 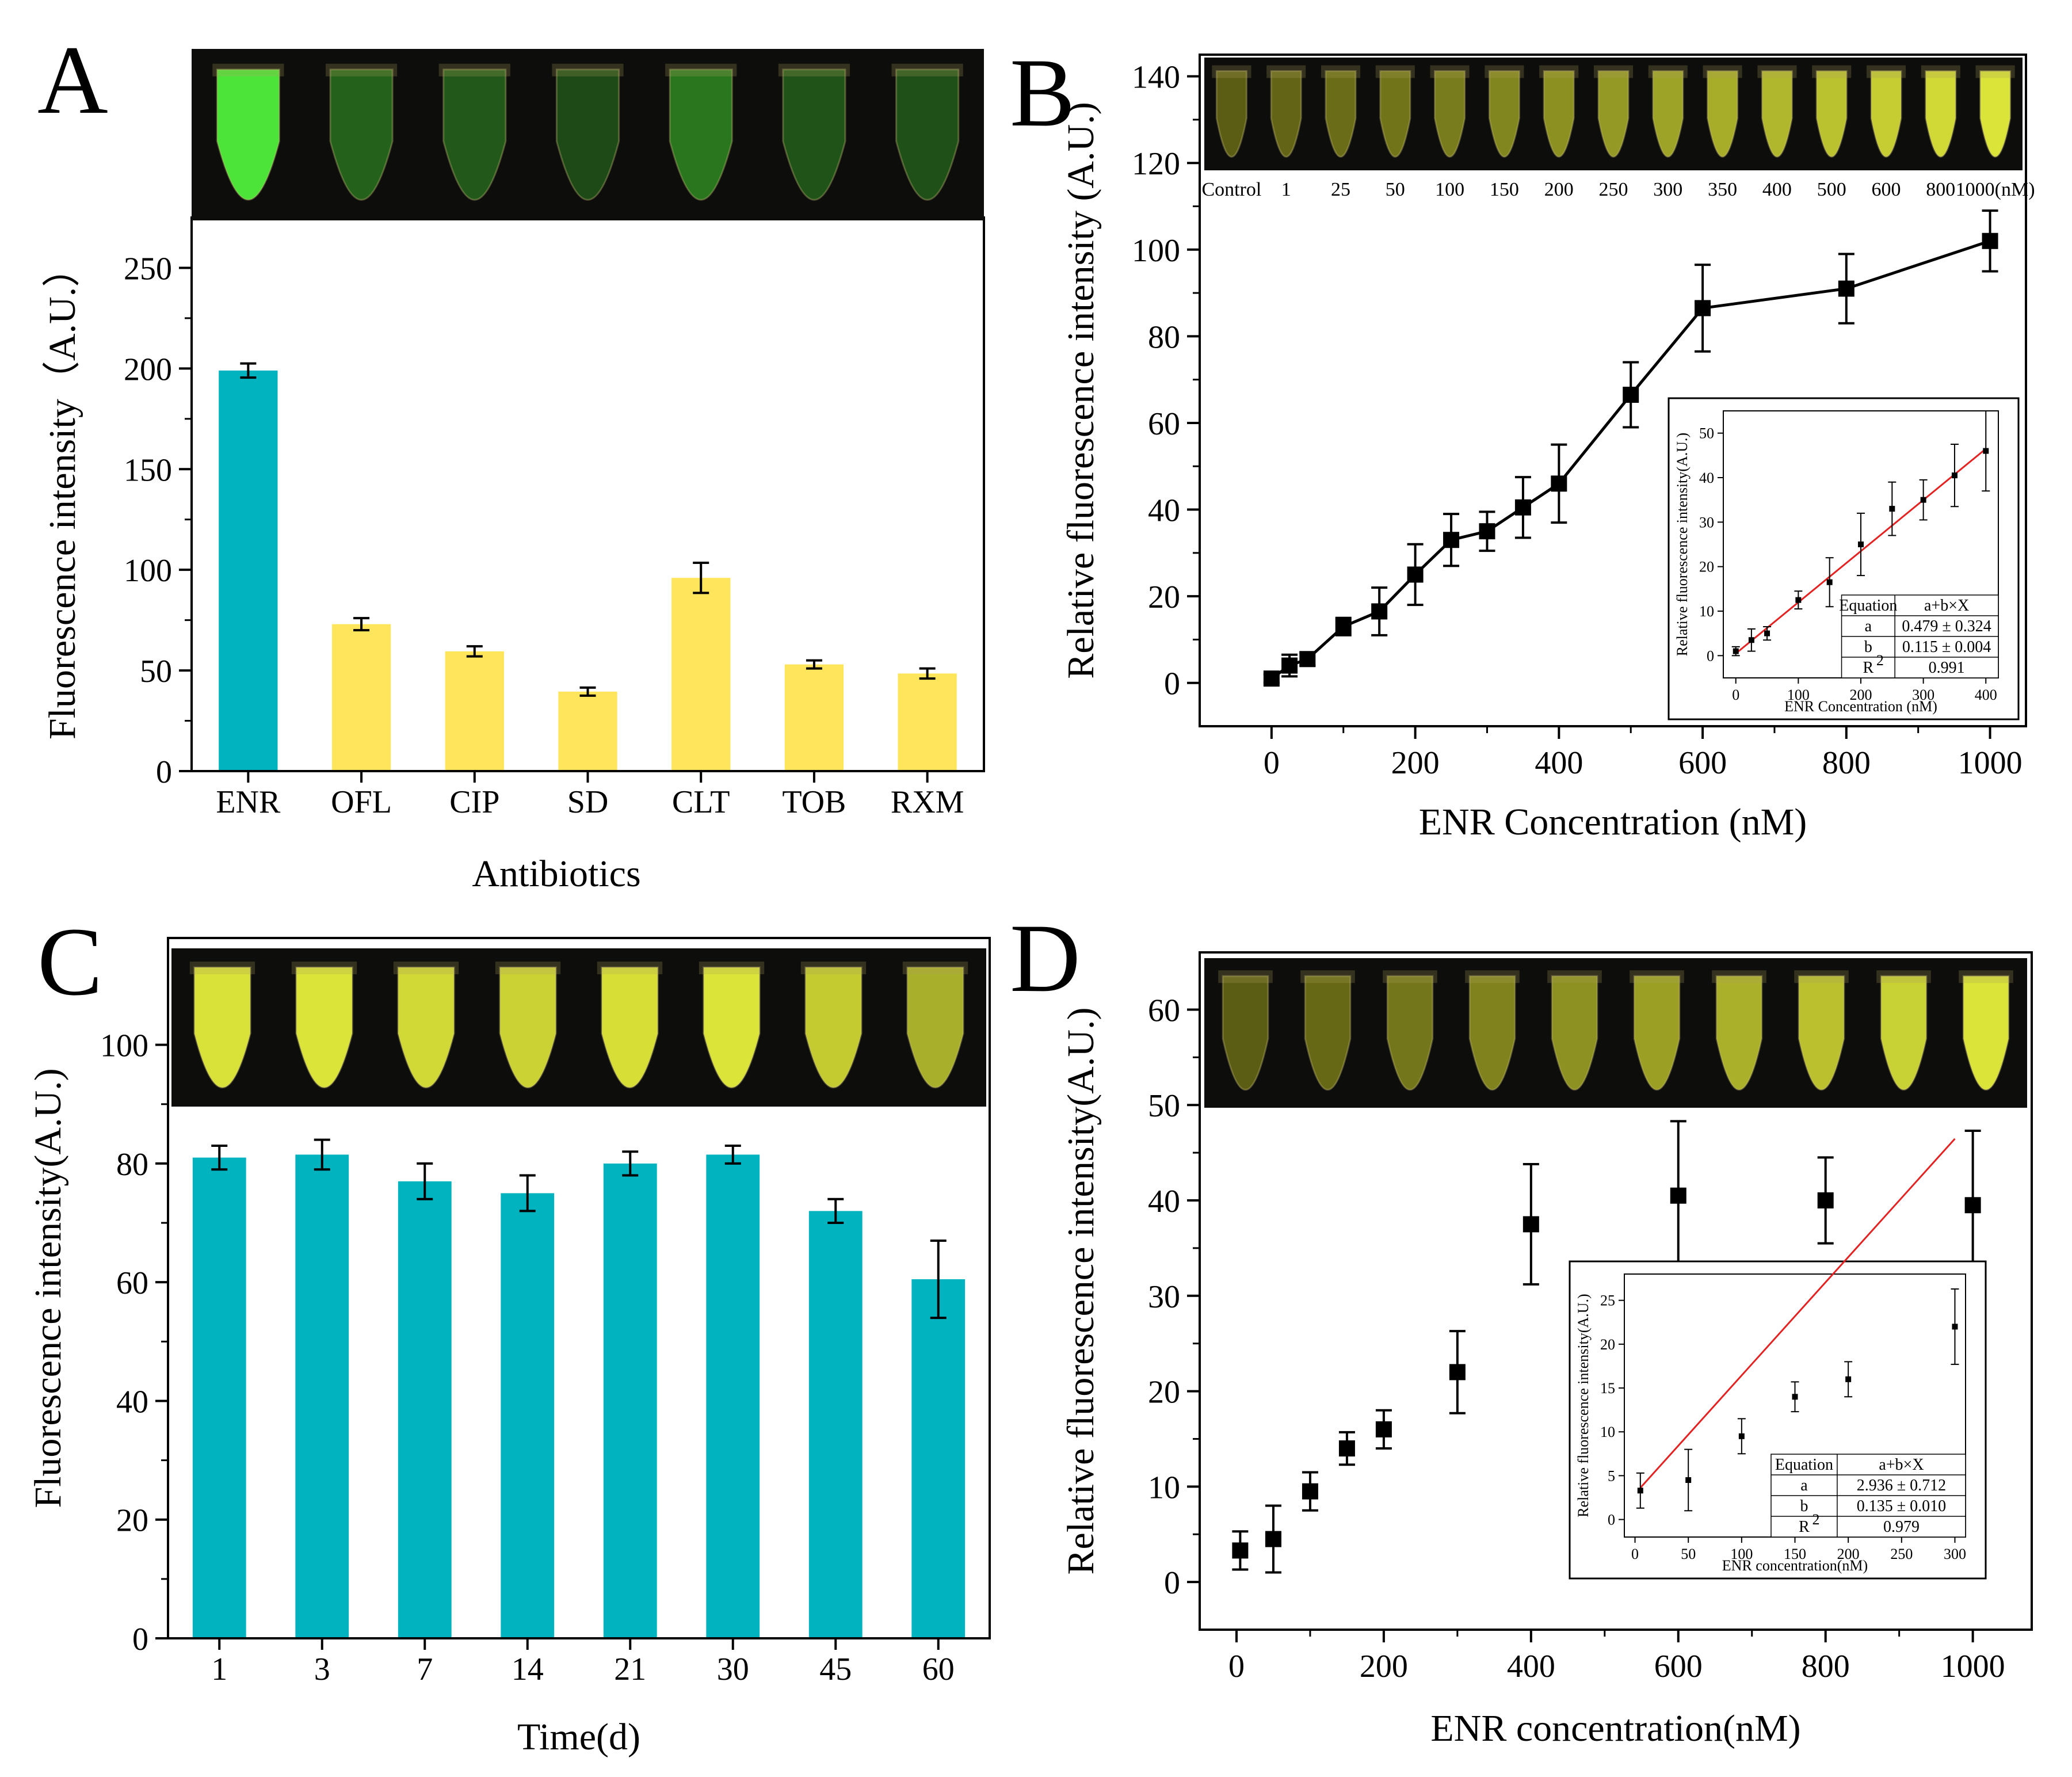 What do you see at coordinates (1941, 190) in the screenshot?
I see `photo-concentration-label: 800` at bounding box center [1941, 190].